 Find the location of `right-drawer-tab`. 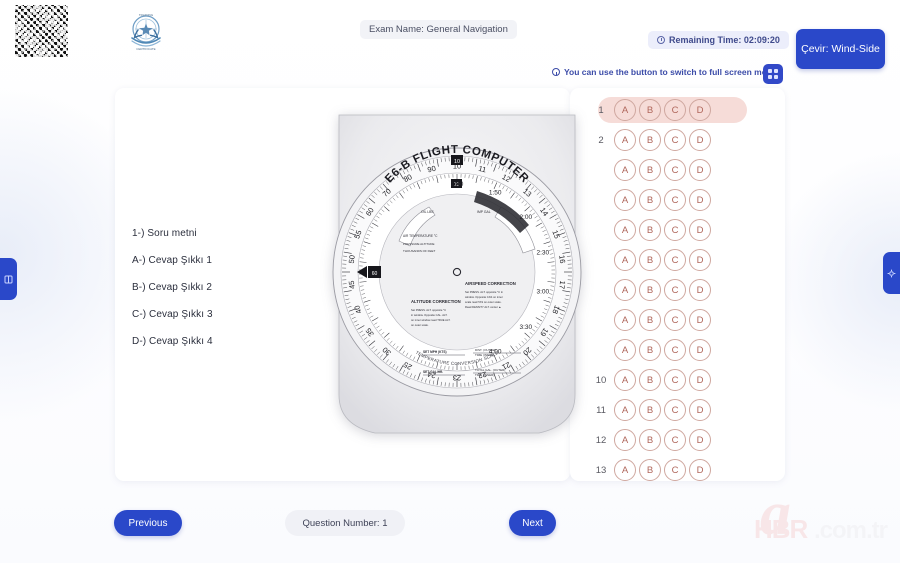

right-drawer-tab is located at coordinates (891, 273).